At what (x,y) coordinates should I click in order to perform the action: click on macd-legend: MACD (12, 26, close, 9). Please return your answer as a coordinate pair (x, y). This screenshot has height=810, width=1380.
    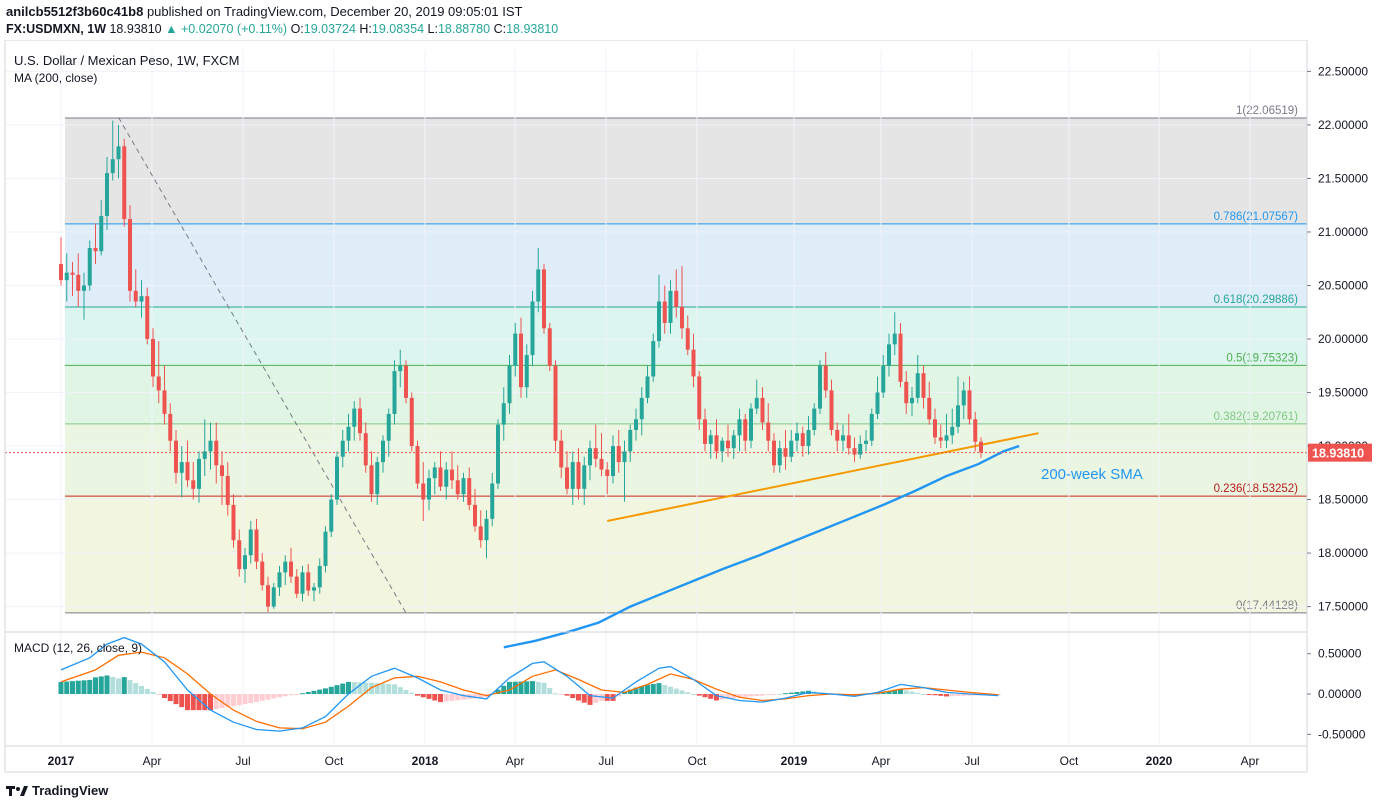
    Looking at the image, I should click on (78, 648).